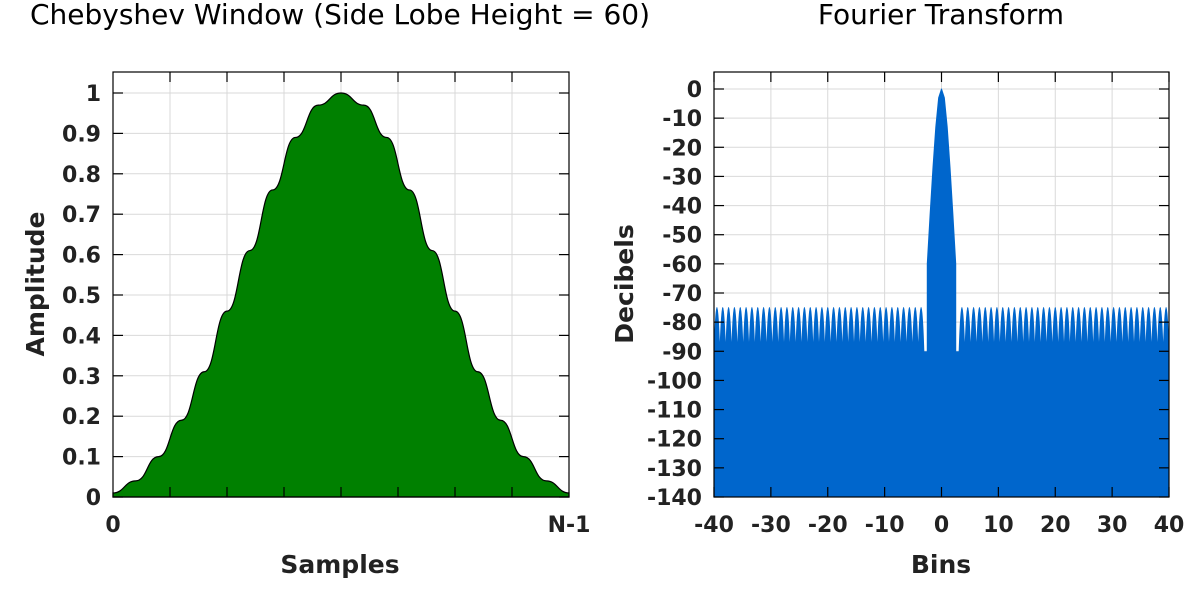  What do you see at coordinates (624, 283) in the screenshot?
I see `y-axis-label-decibels: Decibels` at bounding box center [624, 283].